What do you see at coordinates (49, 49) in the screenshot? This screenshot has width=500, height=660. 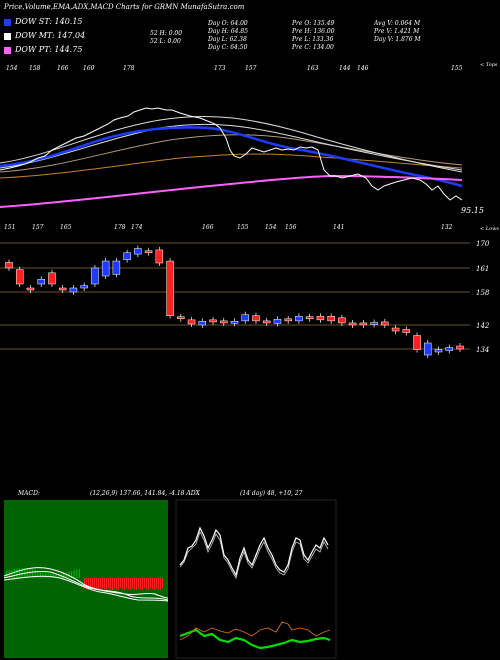 I see `legend-dow-pt-label: DOW PT: 144.75` at bounding box center [49, 49].